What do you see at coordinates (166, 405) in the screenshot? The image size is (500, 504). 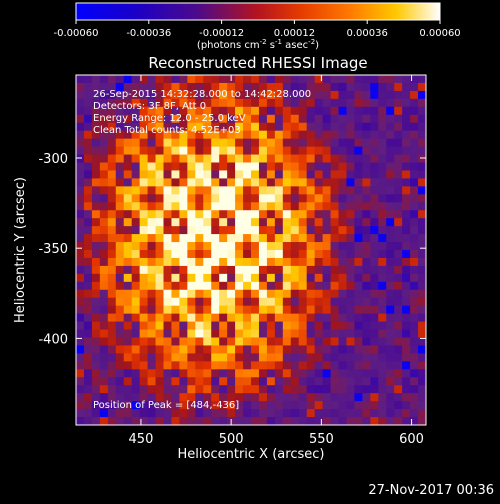 I see `annotation-peak-position: Position of Peak = [484,-436]` at bounding box center [166, 405].